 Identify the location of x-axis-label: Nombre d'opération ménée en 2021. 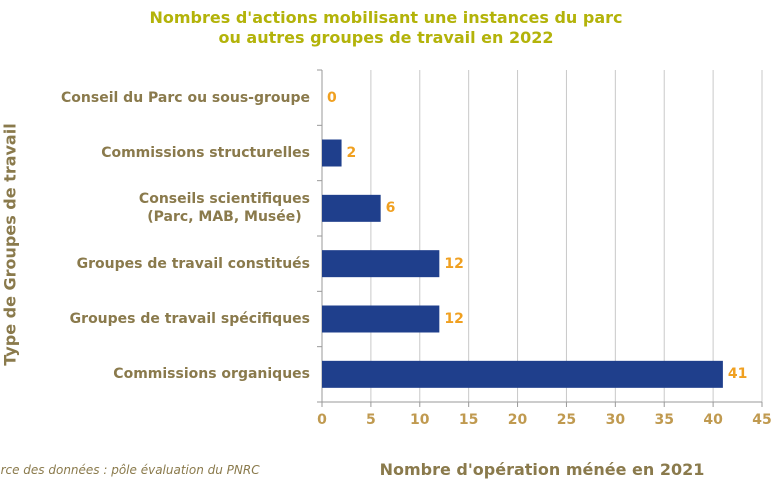
(542, 469).